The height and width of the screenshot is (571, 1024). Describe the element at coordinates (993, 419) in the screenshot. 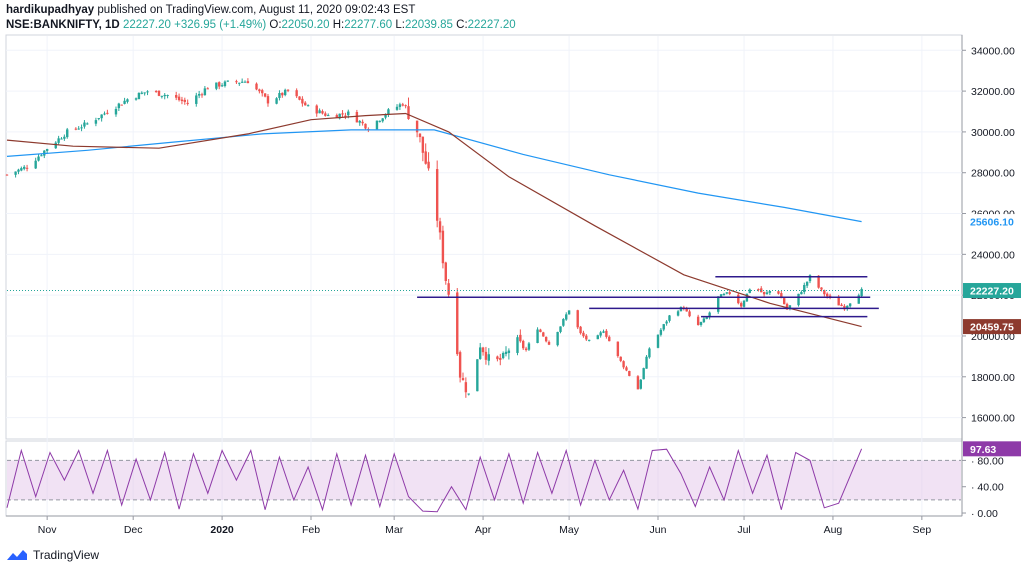

I see `price-tick-label: 16000.00` at that location.